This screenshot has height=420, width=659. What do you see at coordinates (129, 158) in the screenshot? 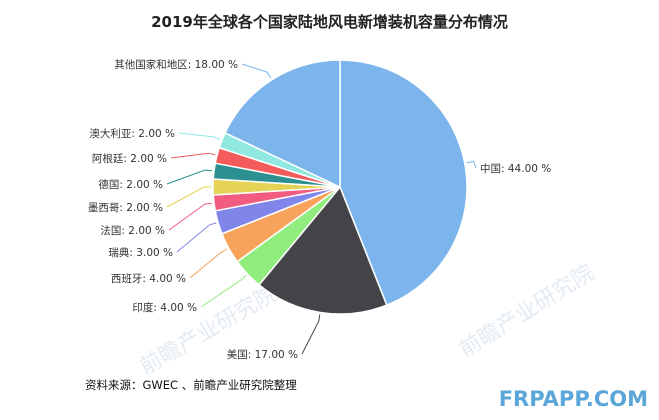
I see `slice-label-8: 阿根廷: 2.00 %` at bounding box center [129, 158].